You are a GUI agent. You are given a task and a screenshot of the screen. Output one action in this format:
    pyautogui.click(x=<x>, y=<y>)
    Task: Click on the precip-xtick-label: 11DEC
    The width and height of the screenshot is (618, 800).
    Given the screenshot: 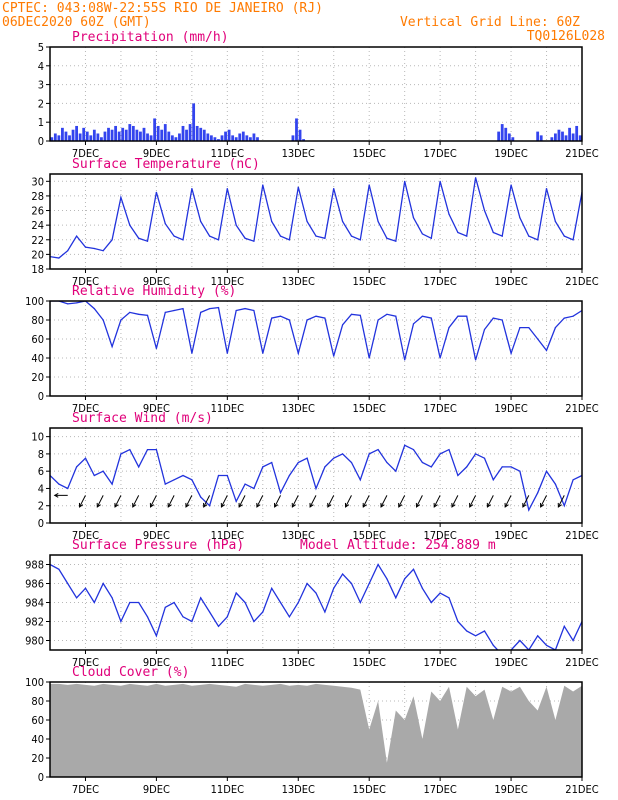 What is the action you would take?
    pyautogui.click(x=227, y=153)
    